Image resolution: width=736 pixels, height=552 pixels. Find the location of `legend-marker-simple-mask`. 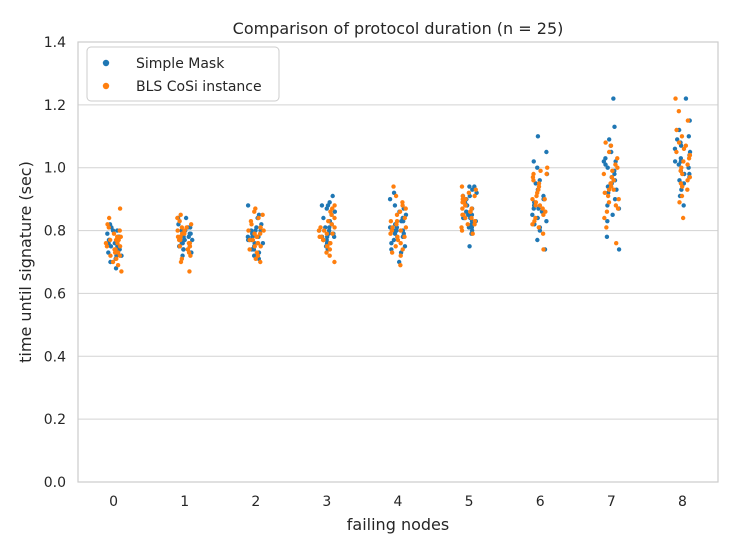

legend-marker-simple-mask is located at coordinates (106, 63).